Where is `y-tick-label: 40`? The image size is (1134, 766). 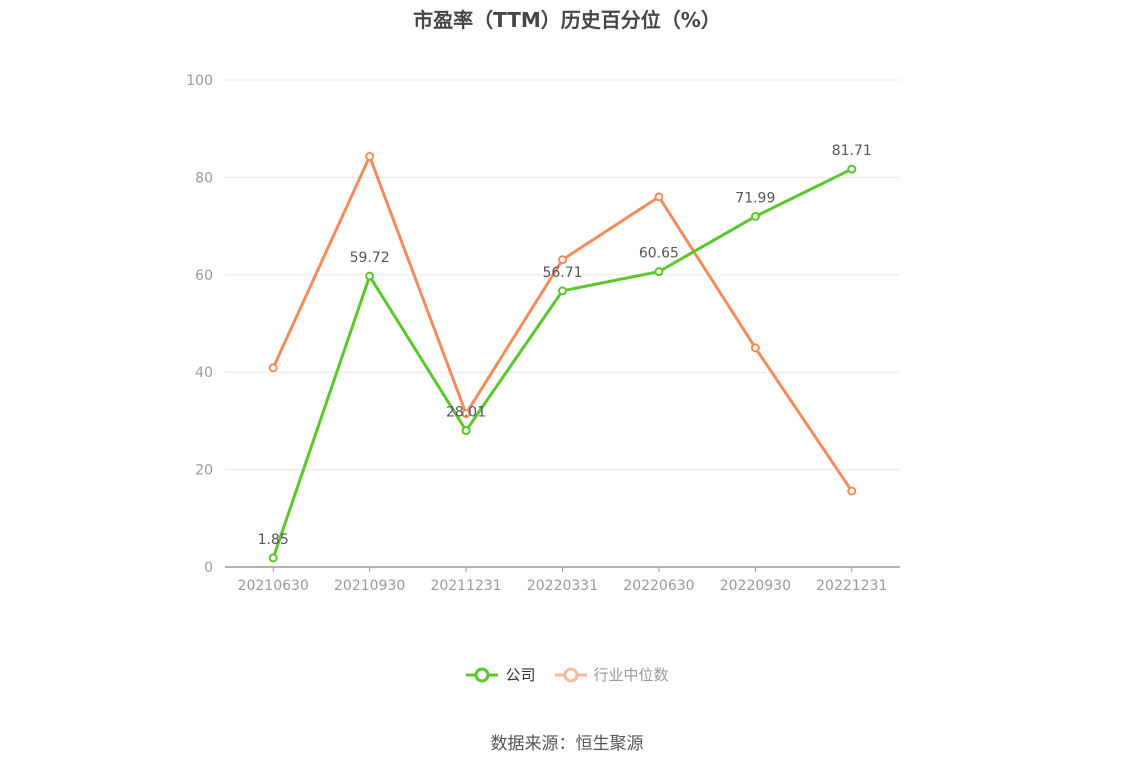
y-tick-label: 40 is located at coordinates (204, 373).